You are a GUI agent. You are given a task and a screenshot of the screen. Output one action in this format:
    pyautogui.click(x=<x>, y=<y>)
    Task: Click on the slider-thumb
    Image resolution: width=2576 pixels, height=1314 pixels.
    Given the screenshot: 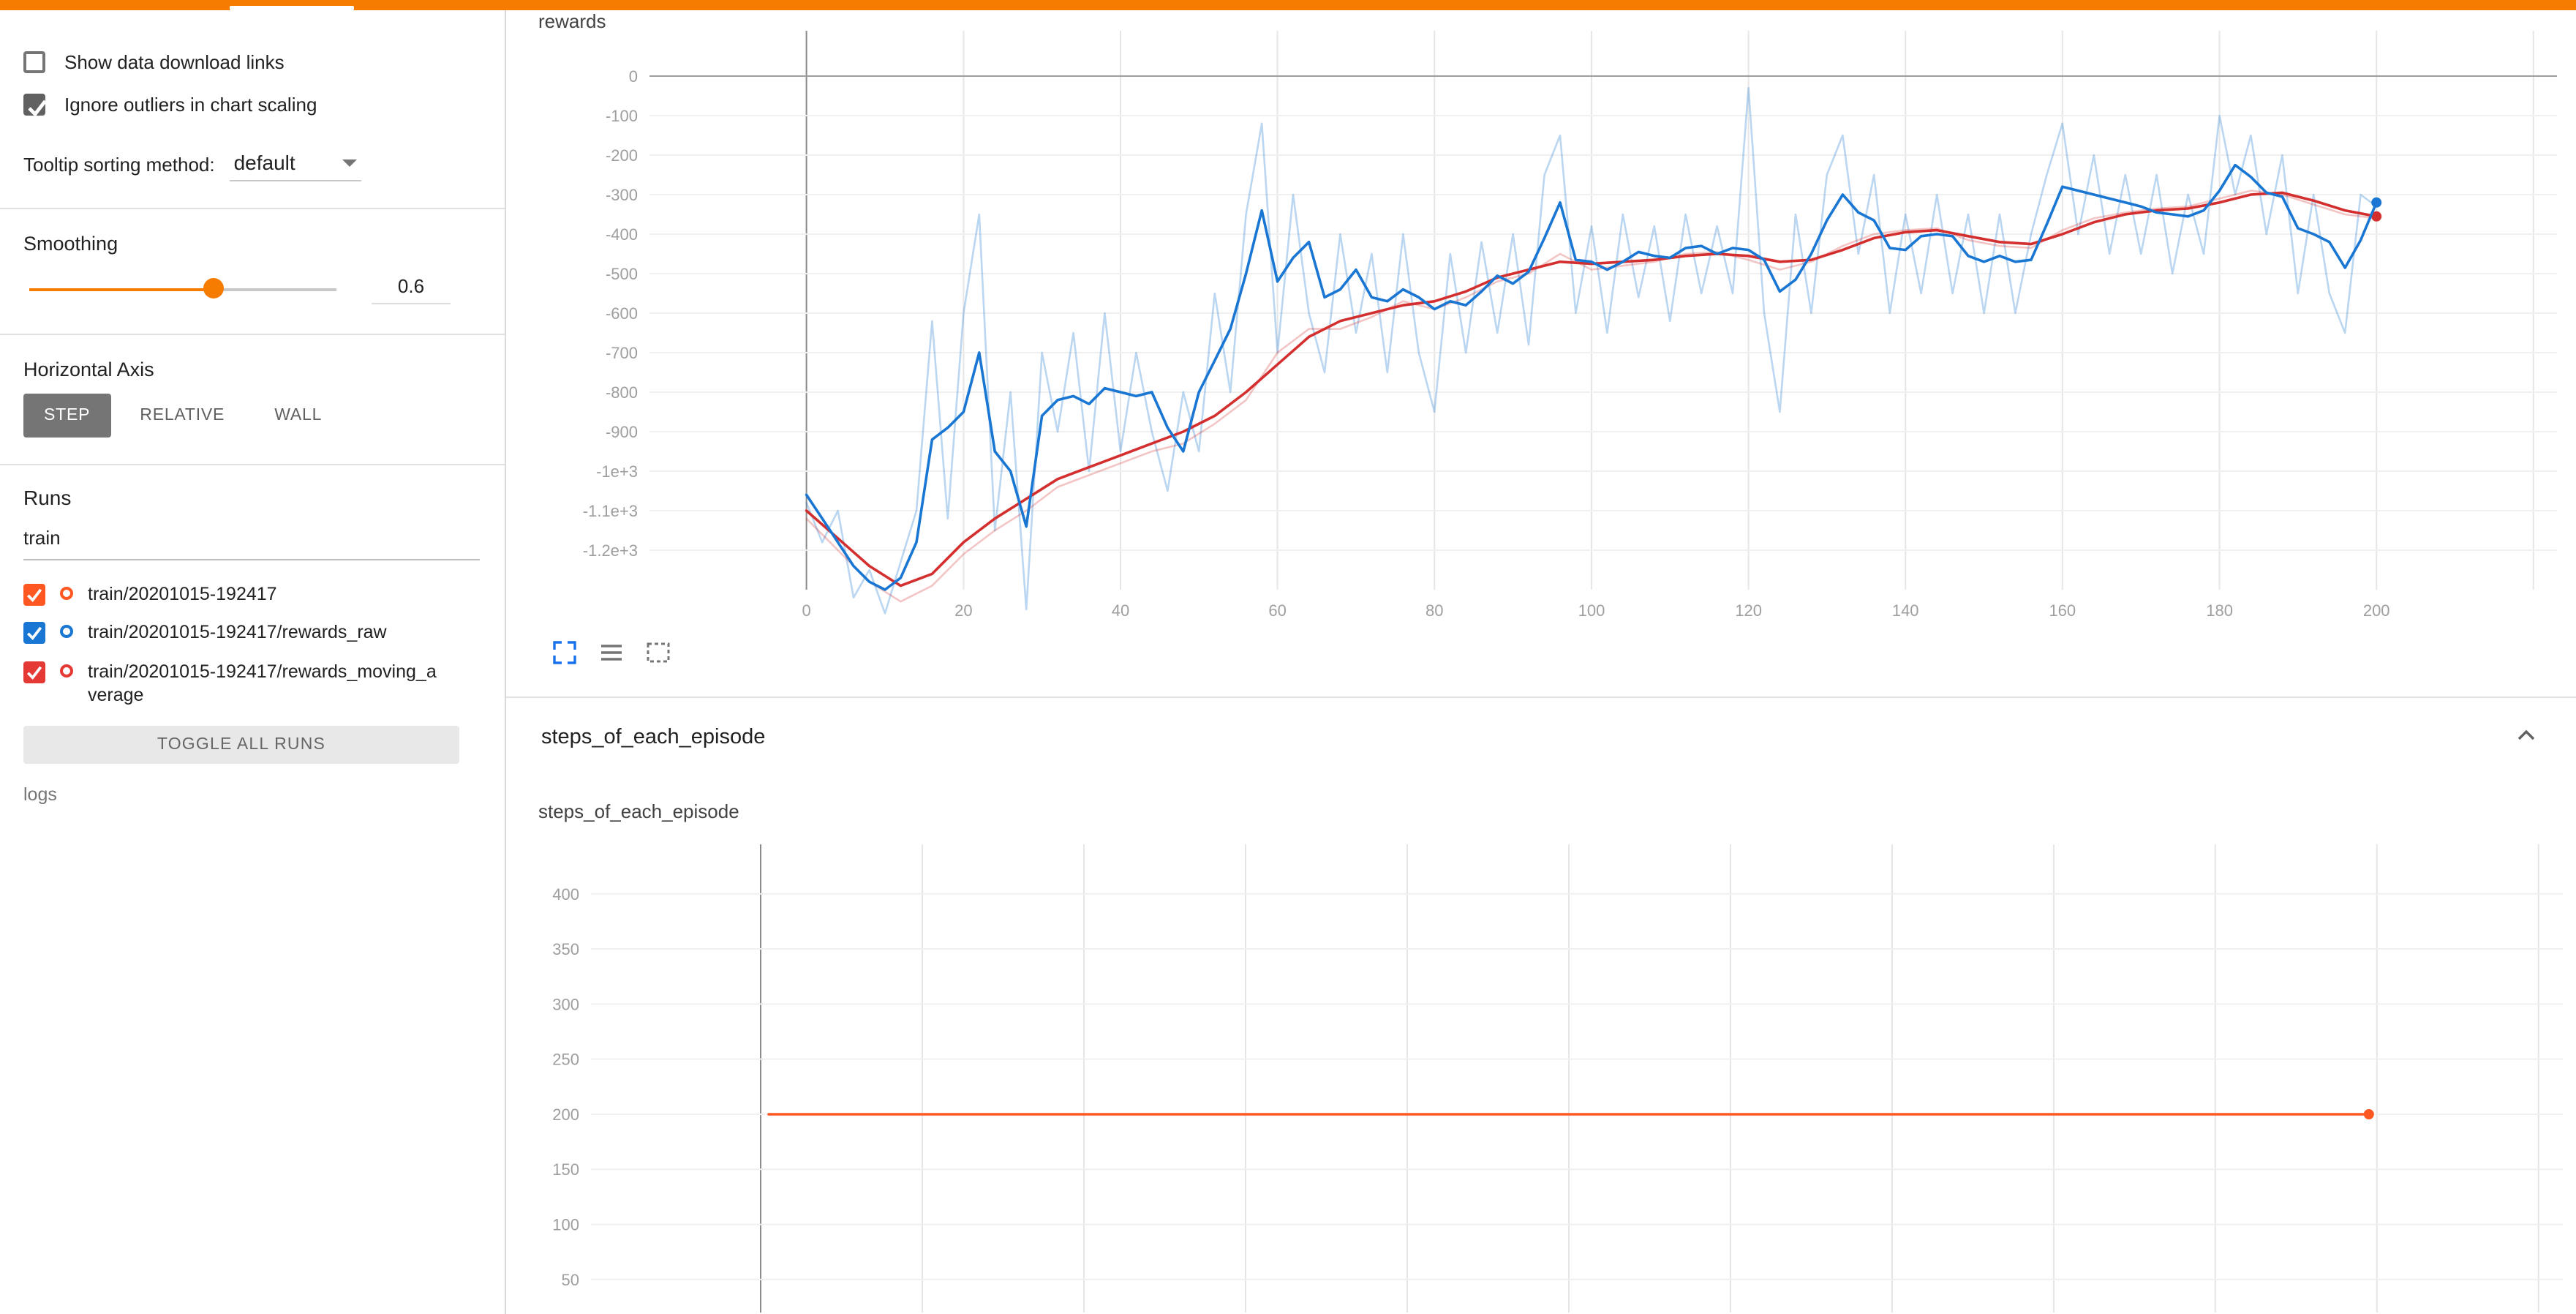 What is the action you would take?
    pyautogui.click(x=213, y=288)
    